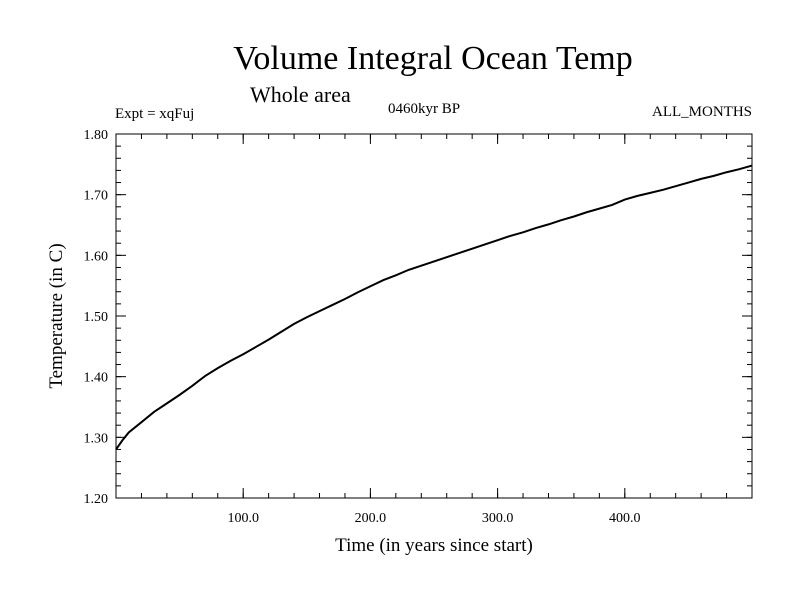 This screenshot has height=600, width=800. I want to click on y-tick-label: 1.80, so click(96, 135).